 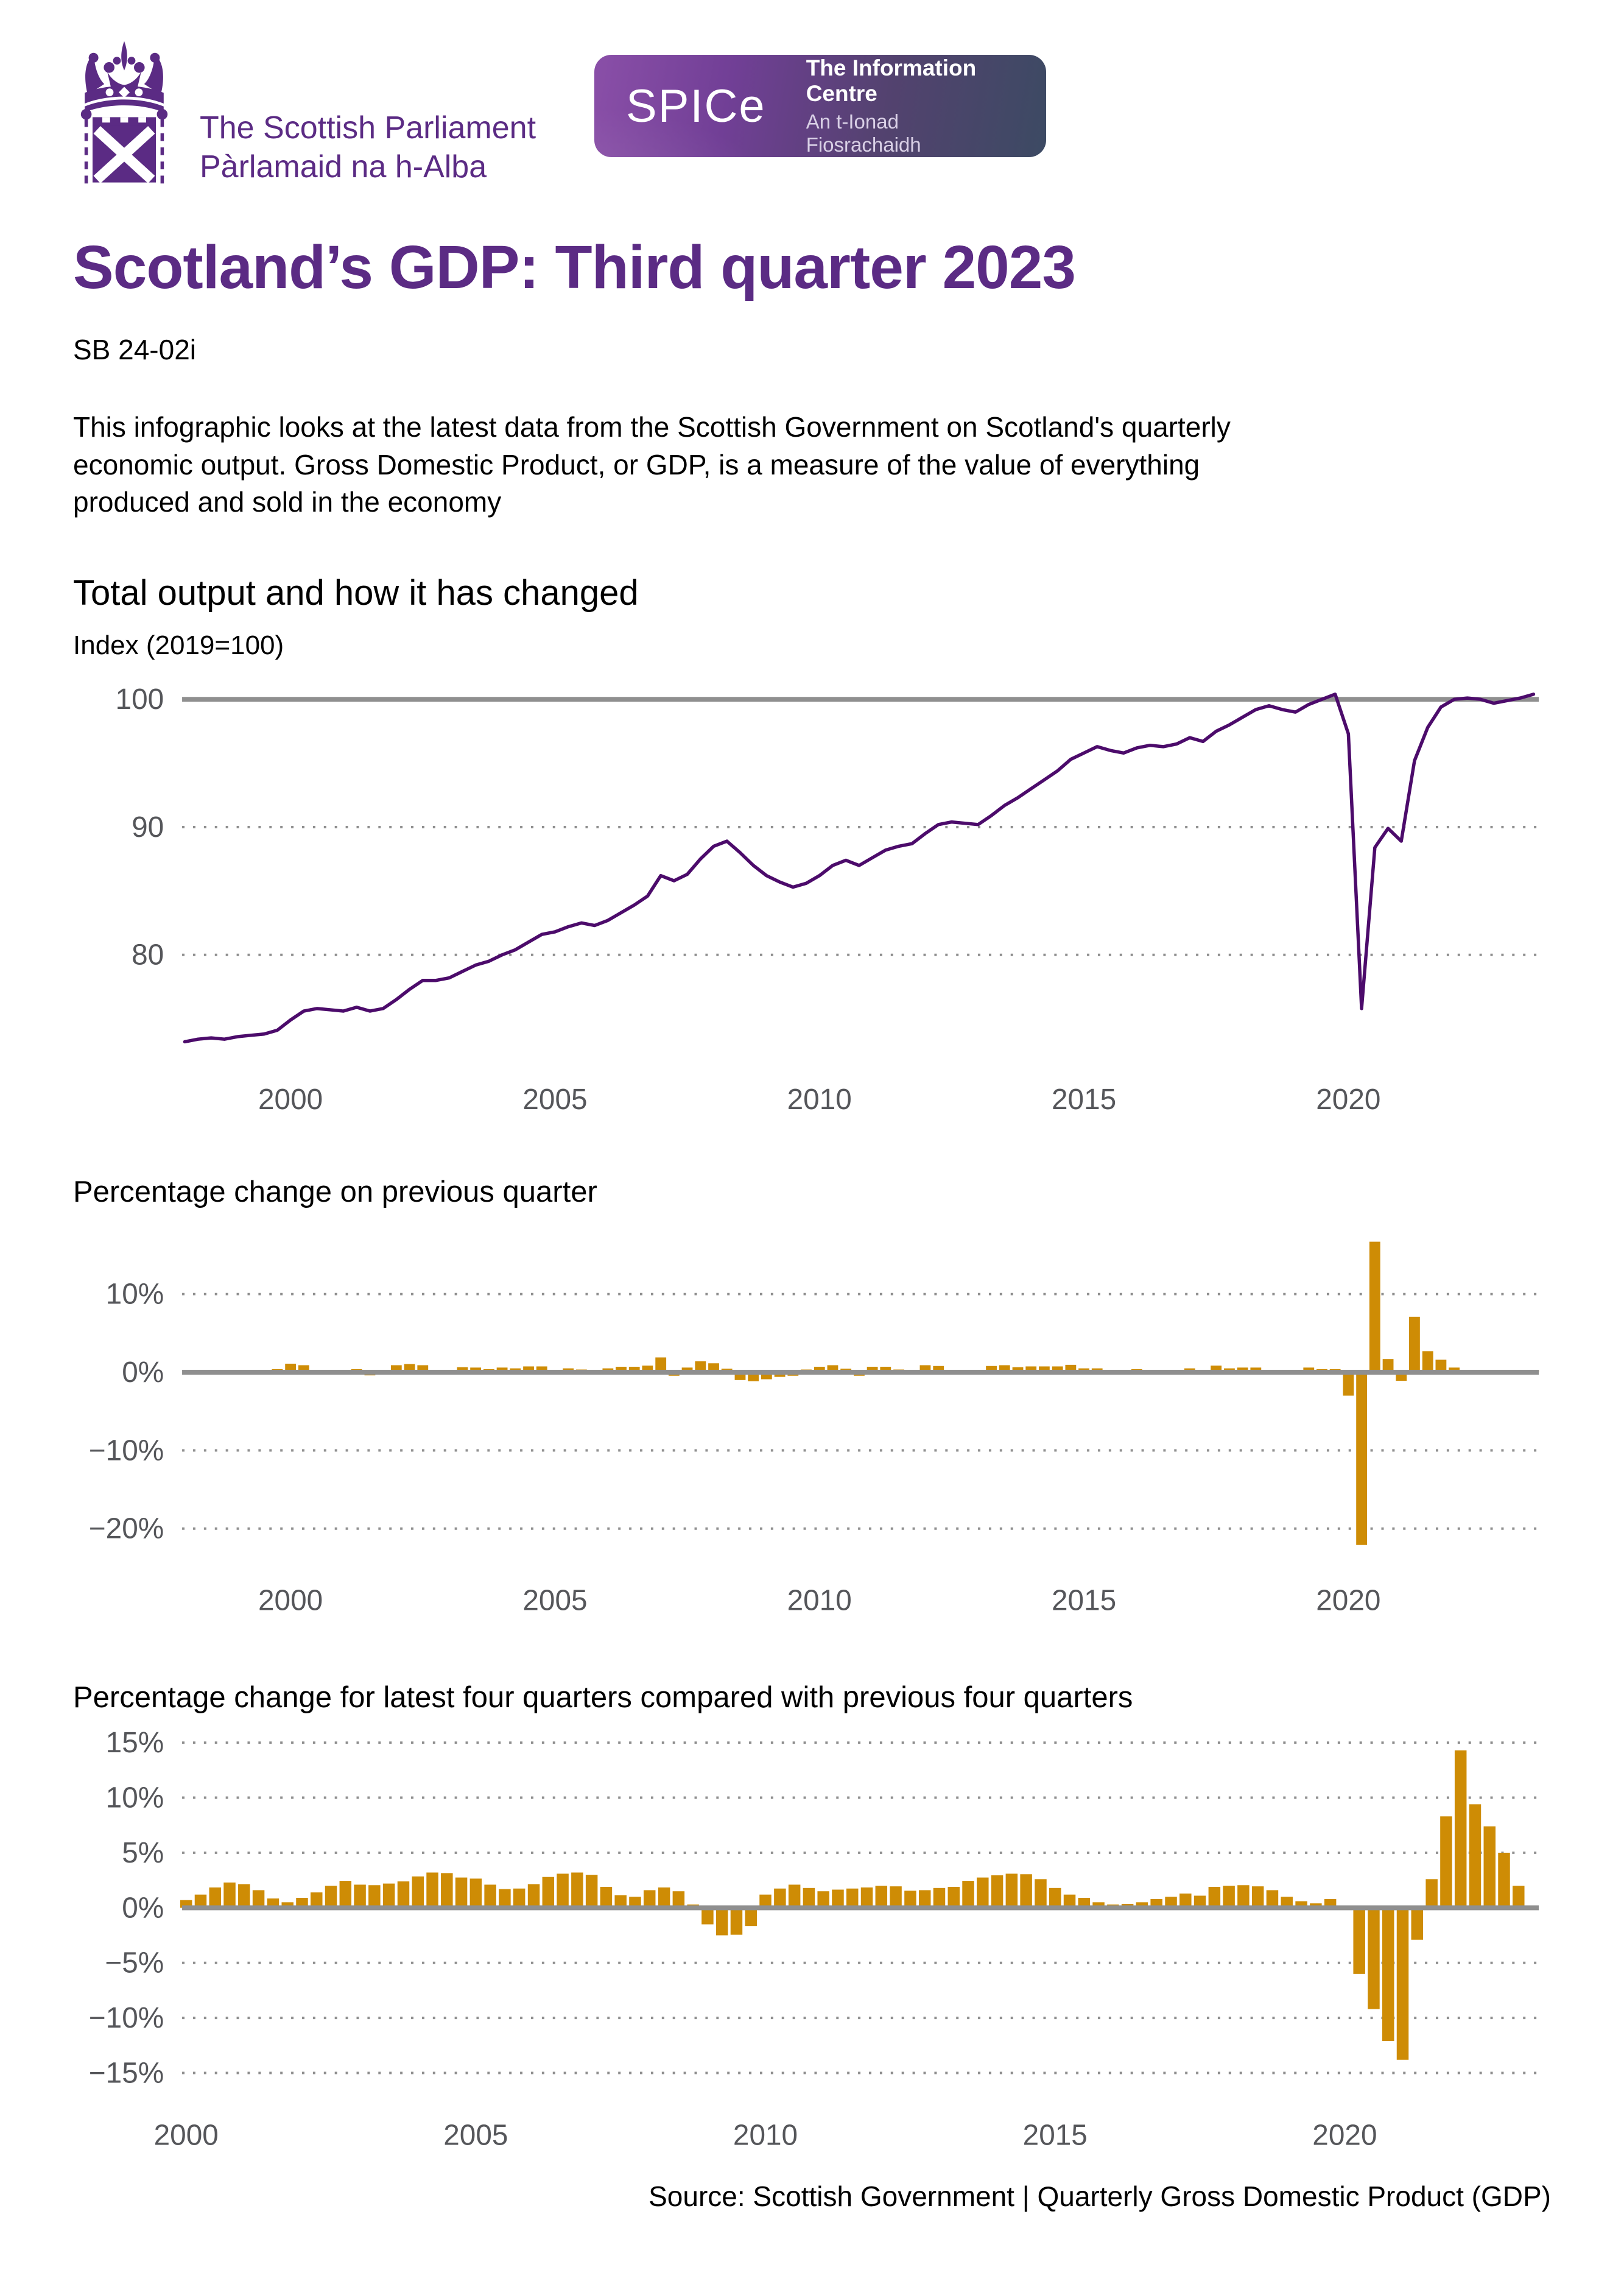 What do you see at coordinates (863, 133) in the screenshot?
I see `spice-centre-name-gaelic: An t-Ionad Fiosrachaidh` at bounding box center [863, 133].